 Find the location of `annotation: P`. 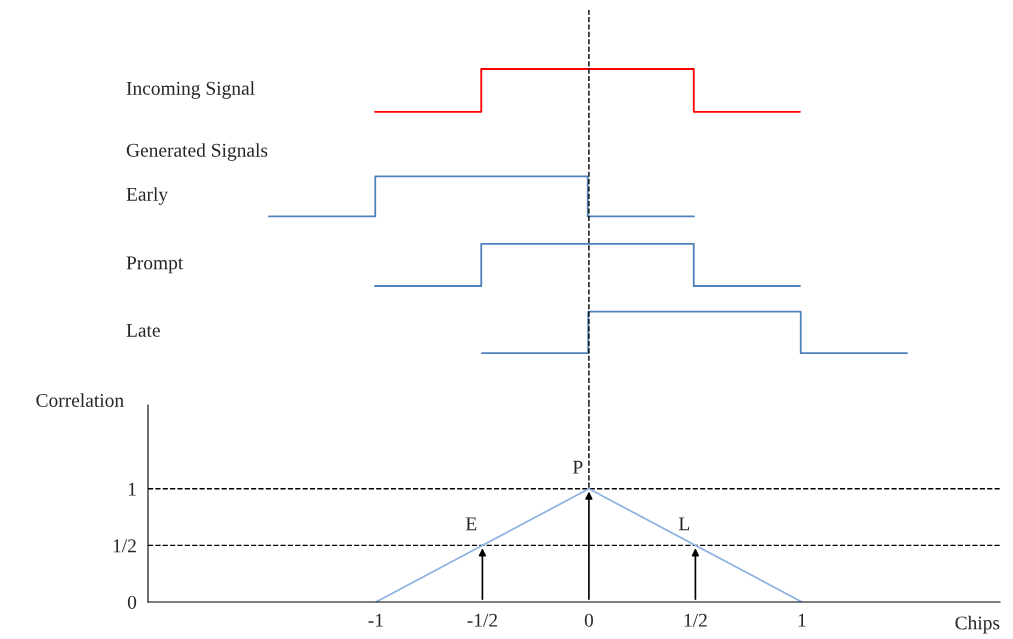

annotation: P is located at coordinates (577, 467).